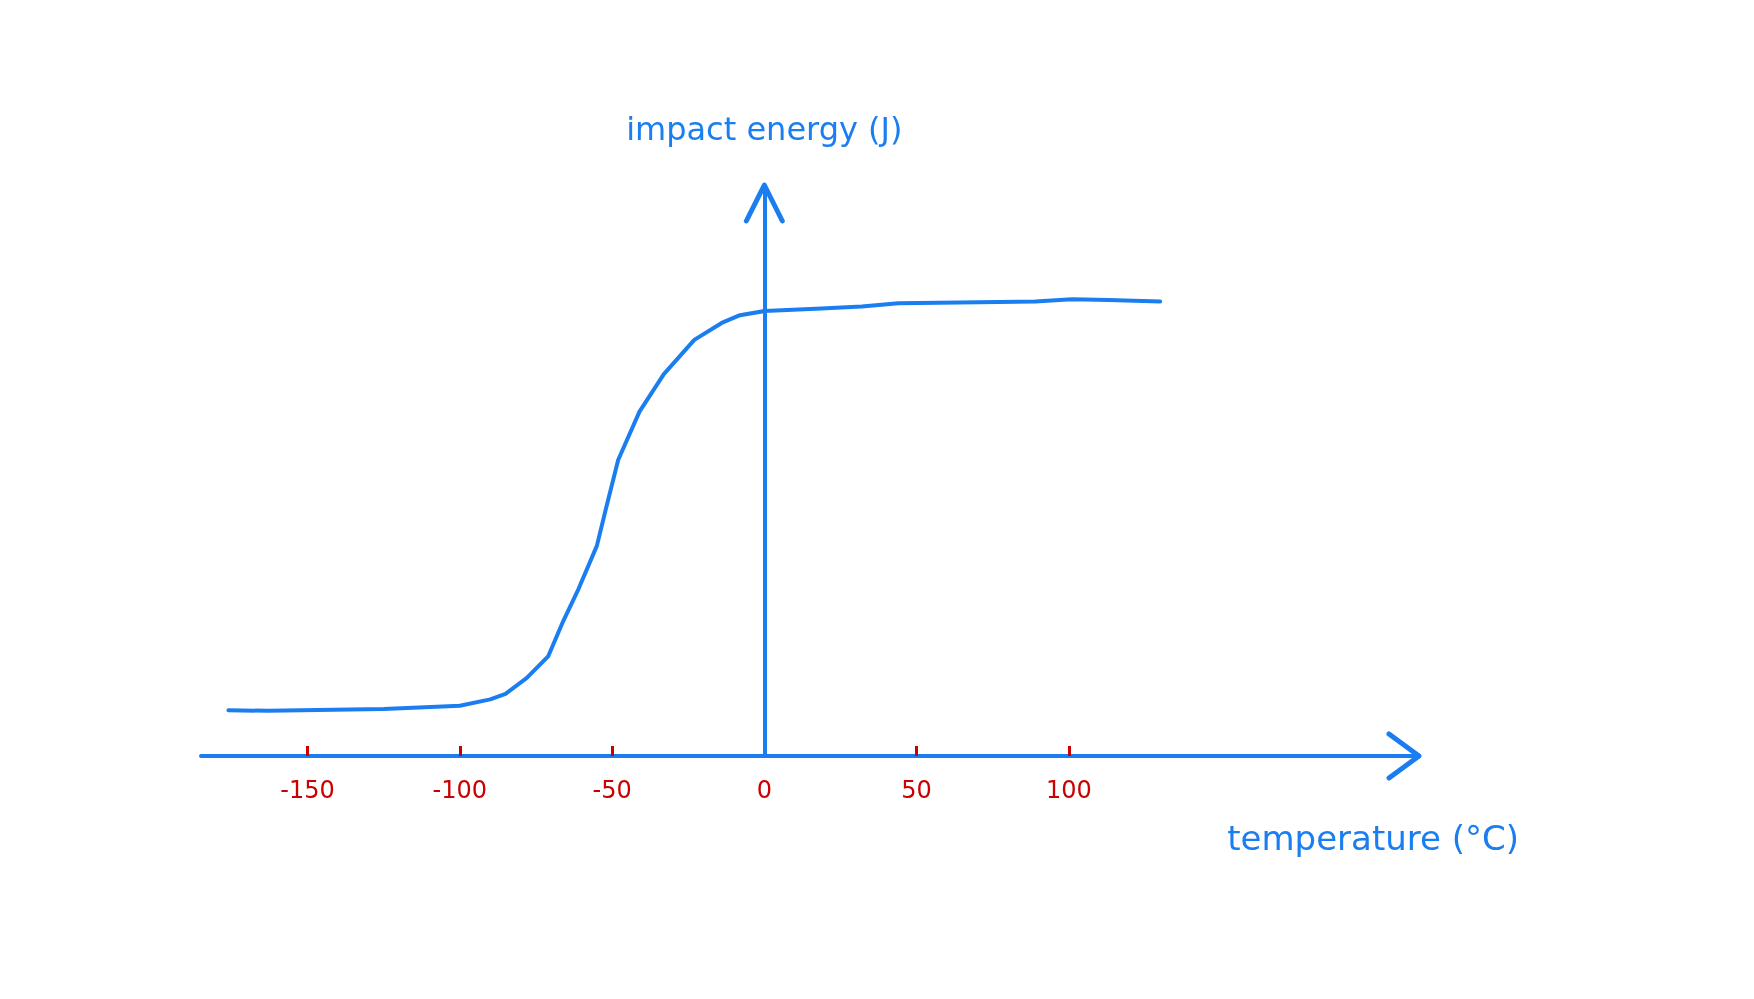 Image resolution: width=1754 pixels, height=999 pixels. Describe the element at coordinates (764, 129) in the screenshot. I see `y-axis-title: impact energy (J)` at that location.